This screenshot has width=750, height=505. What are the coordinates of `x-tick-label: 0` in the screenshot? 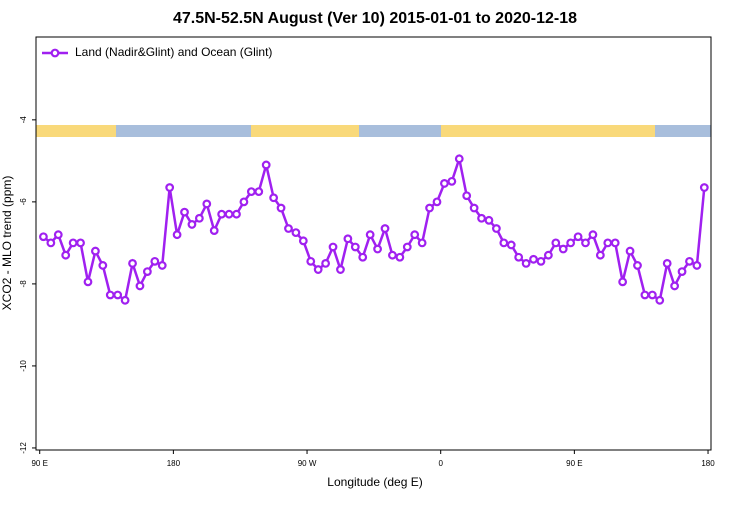 It's located at (440, 463).